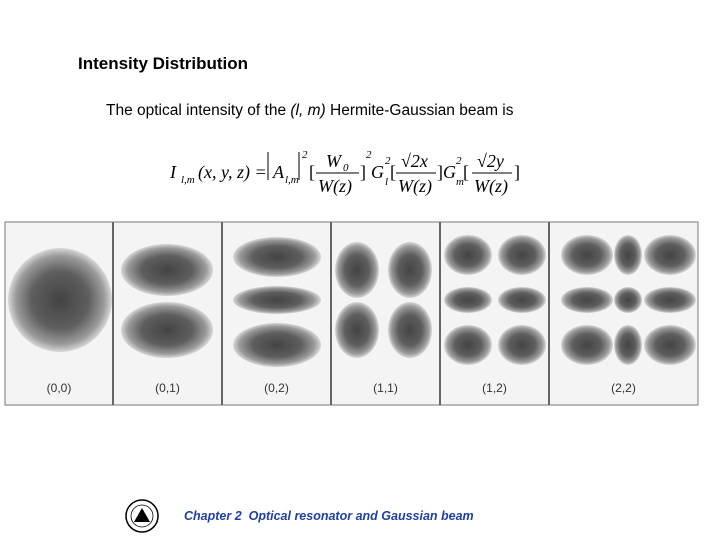  Describe the element at coordinates (278, 172) in the screenshot. I see `formula-token: A` at that location.